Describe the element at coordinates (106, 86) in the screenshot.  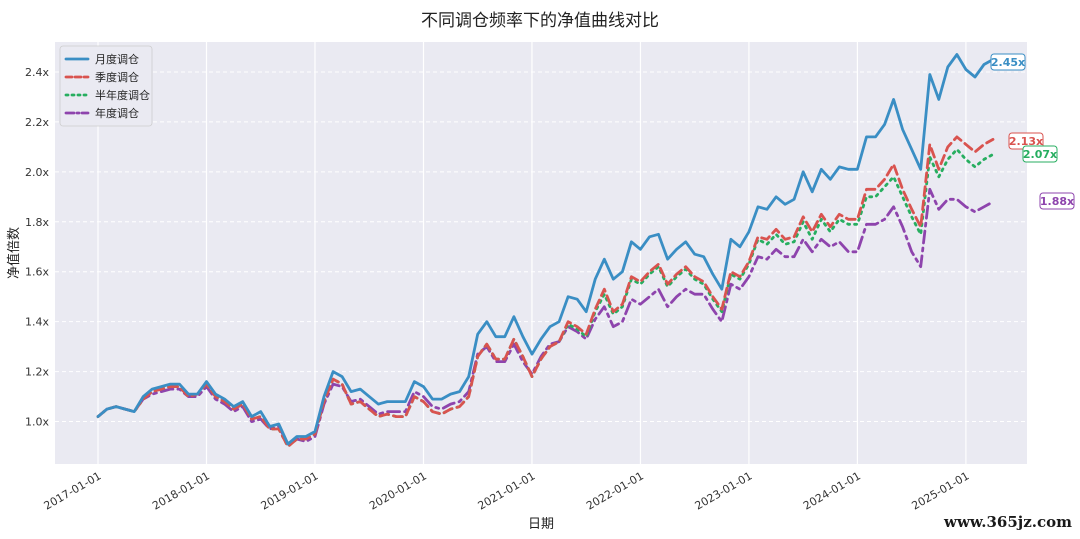
I see `legend-box` at that location.